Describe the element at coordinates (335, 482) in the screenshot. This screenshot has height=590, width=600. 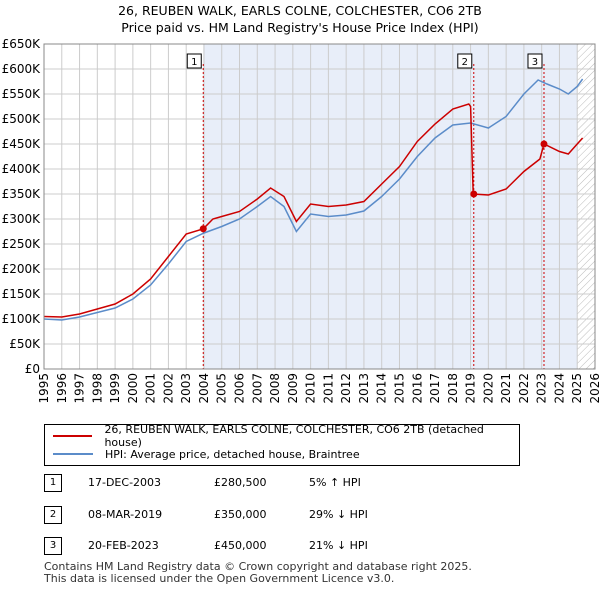
I see `transaction-hpi: 5% ↑ HPI` at that location.